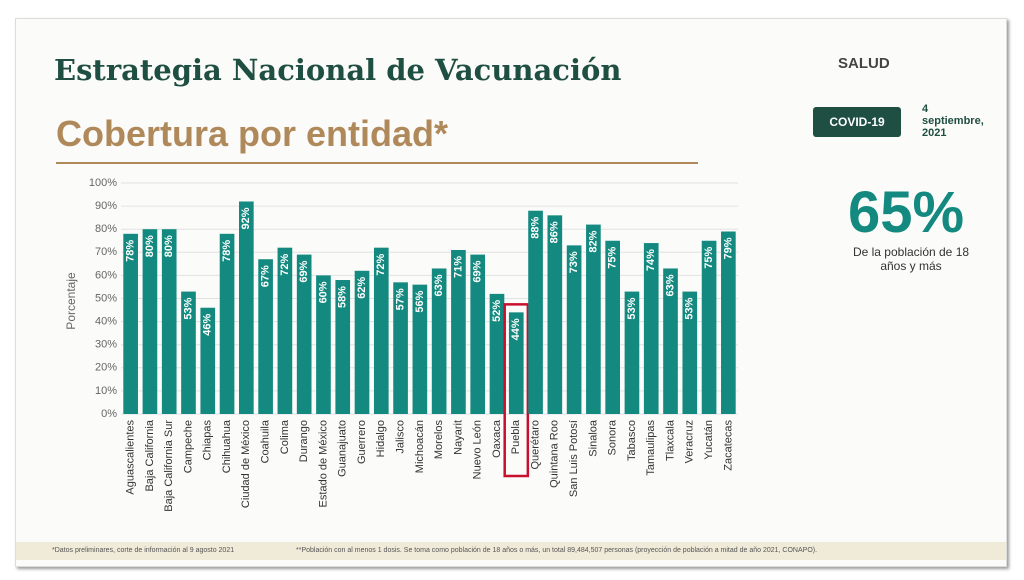  Describe the element at coordinates (343, 297) in the screenshot. I see `value-label: 58%` at that location.